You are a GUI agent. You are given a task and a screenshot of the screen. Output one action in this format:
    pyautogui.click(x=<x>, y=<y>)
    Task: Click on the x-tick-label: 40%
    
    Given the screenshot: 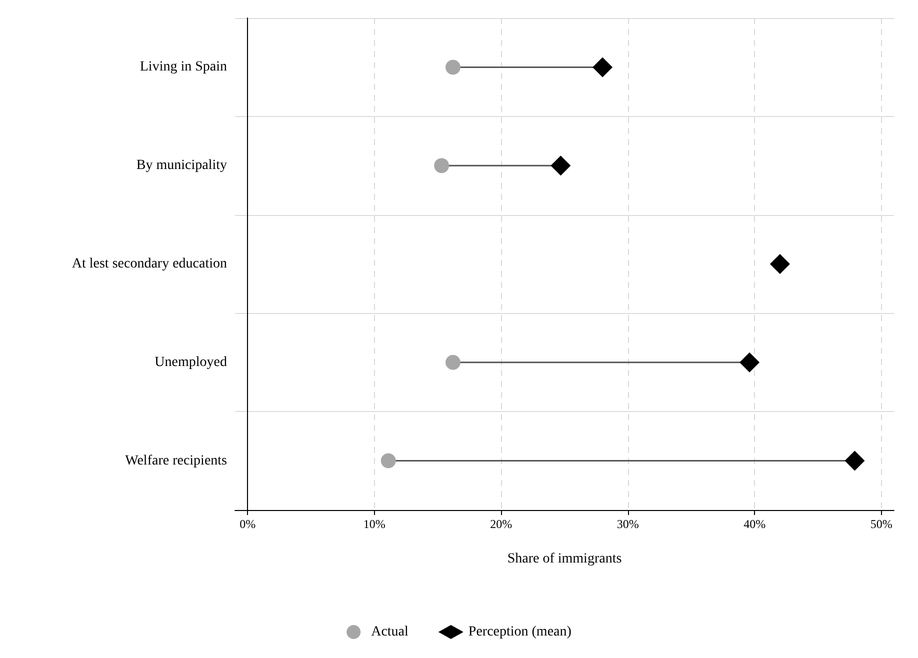 What is the action you would take?
    pyautogui.click(x=755, y=524)
    